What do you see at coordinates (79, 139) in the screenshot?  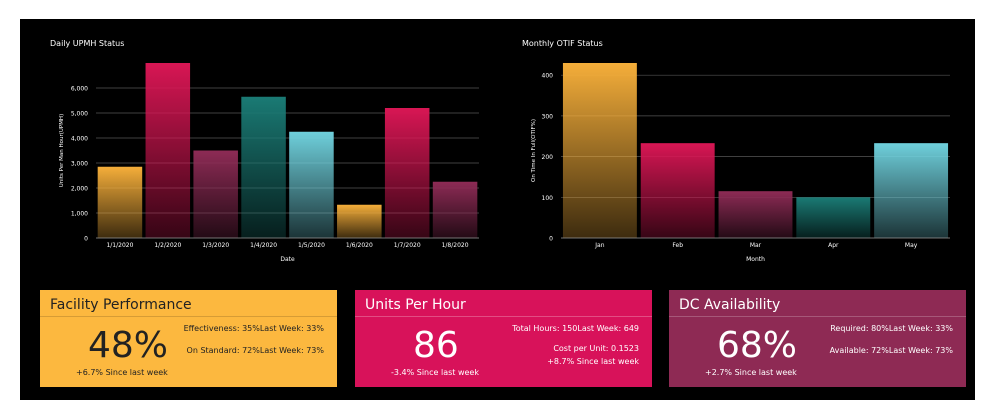 I see `daily-ytick-label: 4,000` at bounding box center [79, 139].